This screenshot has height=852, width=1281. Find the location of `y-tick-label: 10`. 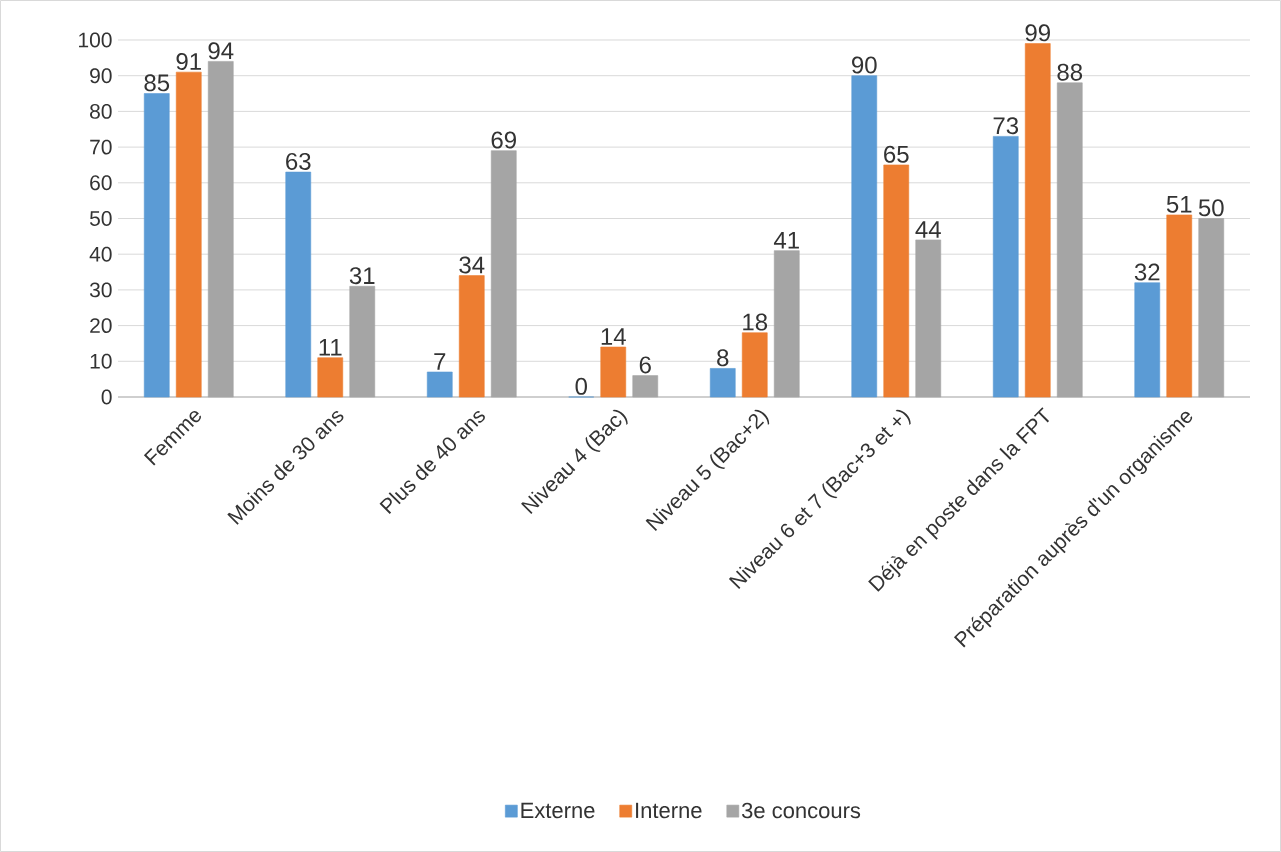

y-tick-label: 10 is located at coordinates (101, 361).